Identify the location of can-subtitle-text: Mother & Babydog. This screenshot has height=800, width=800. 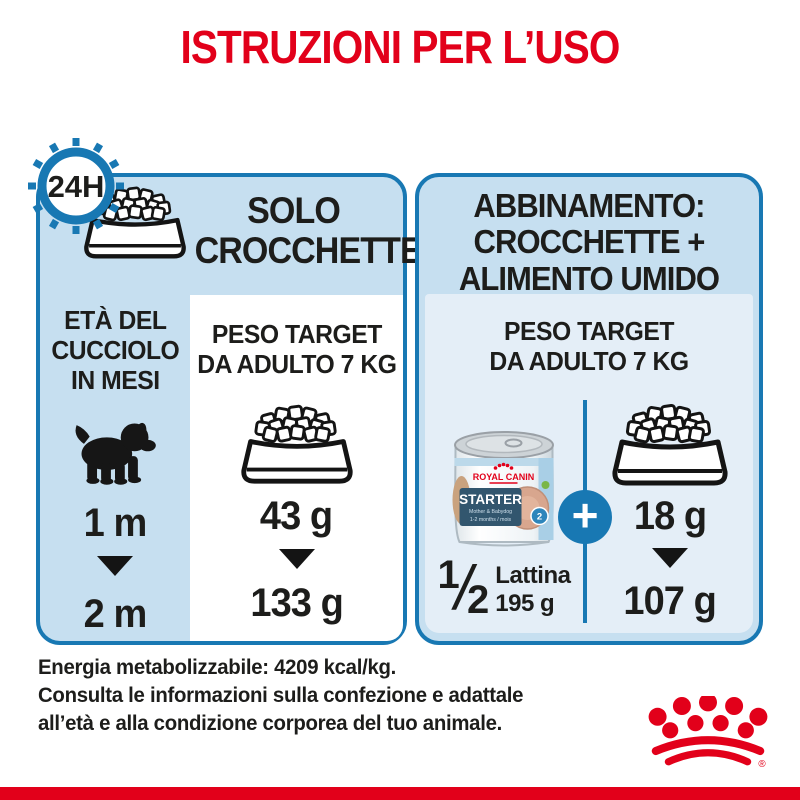
(490, 512).